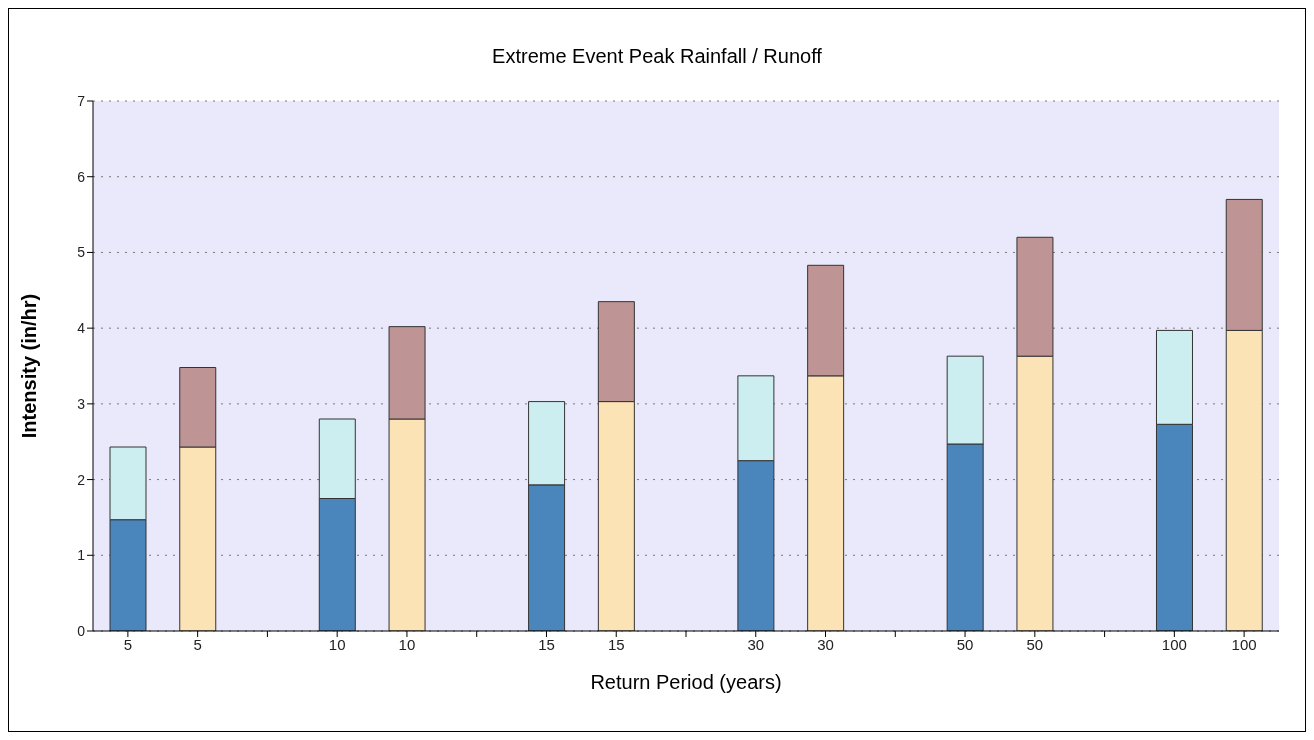  I want to click on y-tick-label: 6, so click(81, 176).